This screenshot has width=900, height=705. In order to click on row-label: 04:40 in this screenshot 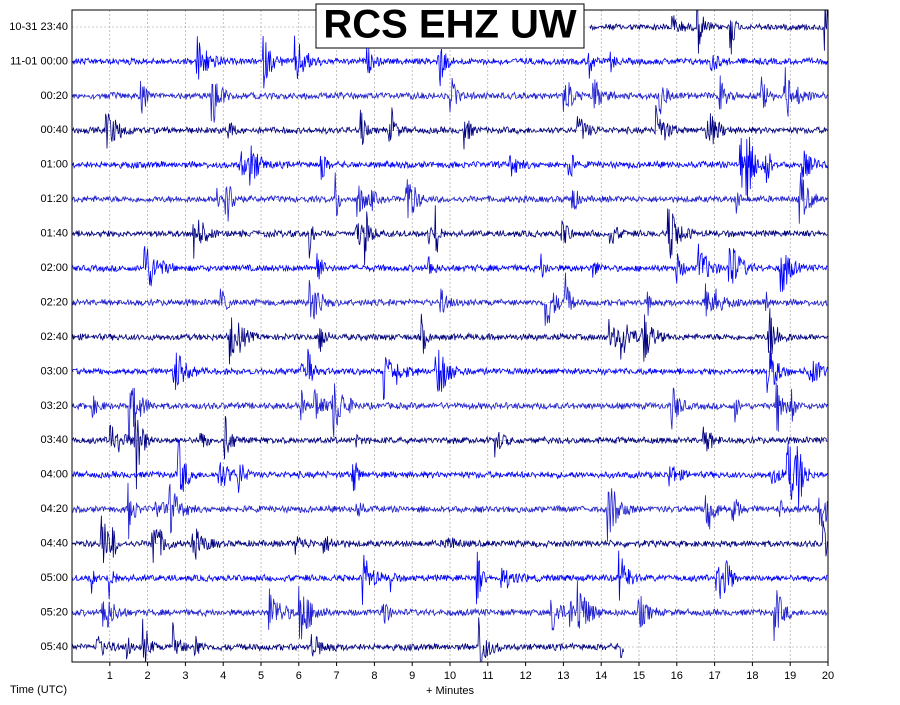, I will do `click(54, 544)`.